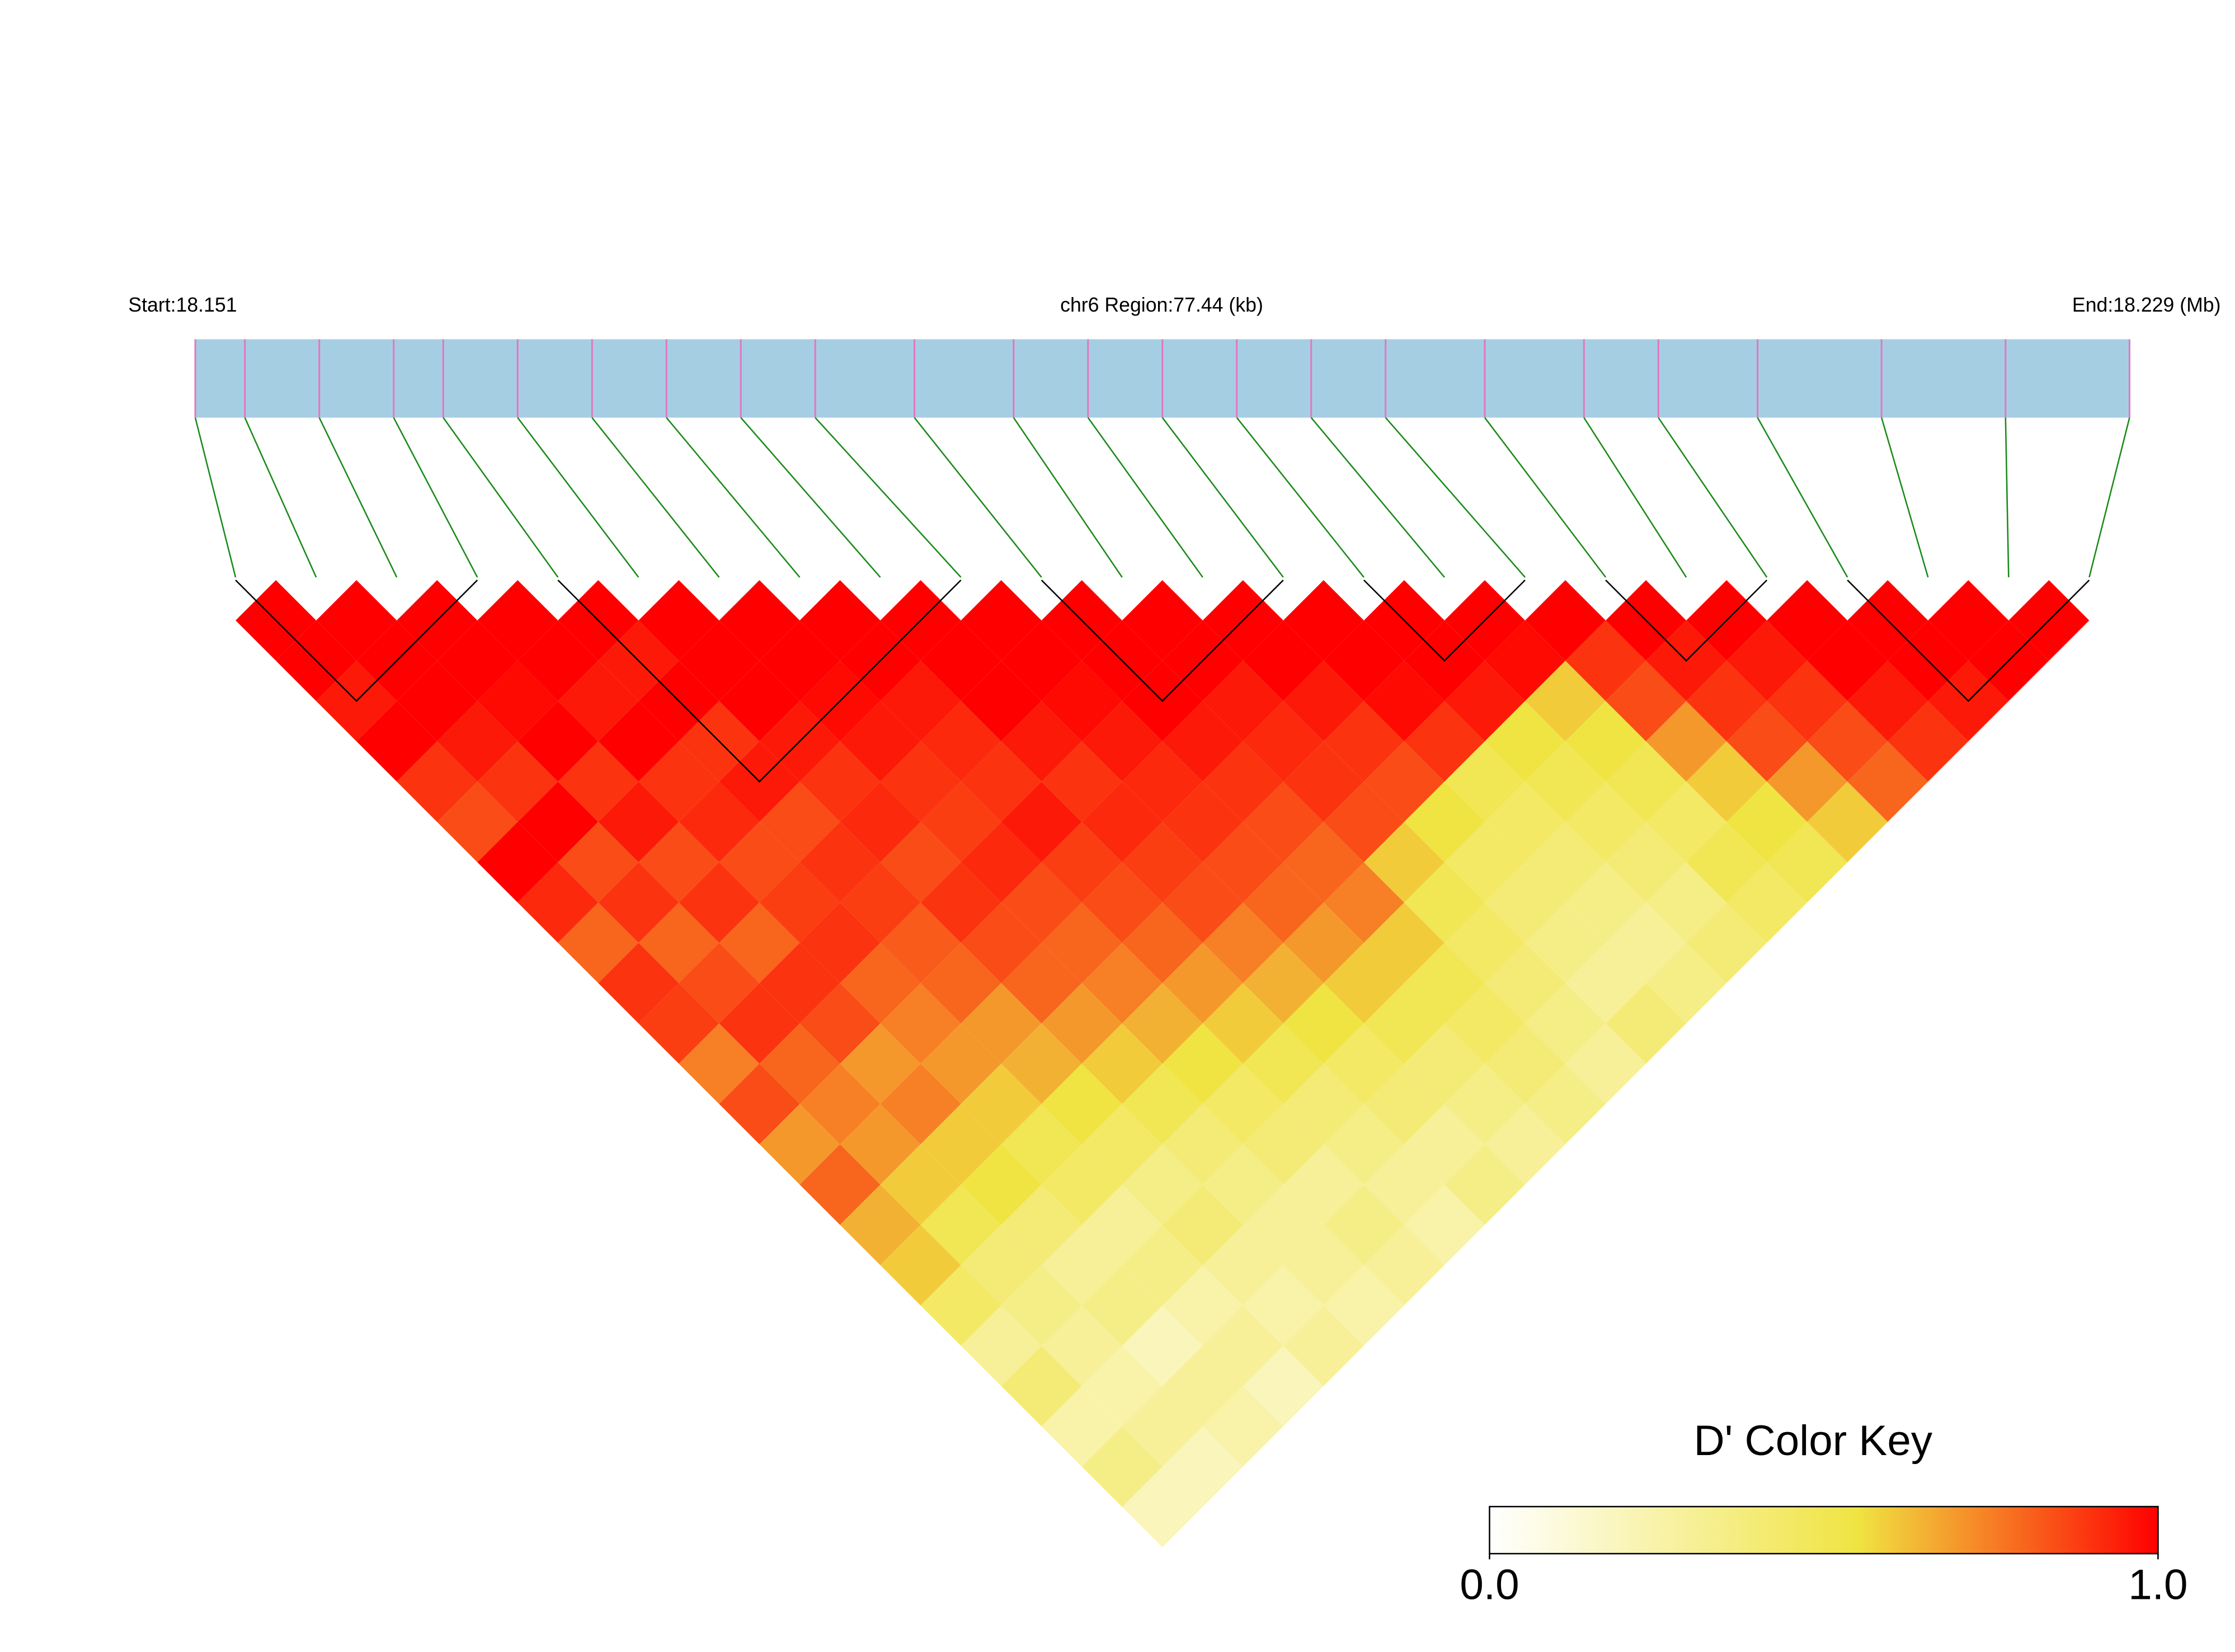  I want to click on end-label: End:18.229 (Mb), so click(2146, 305).